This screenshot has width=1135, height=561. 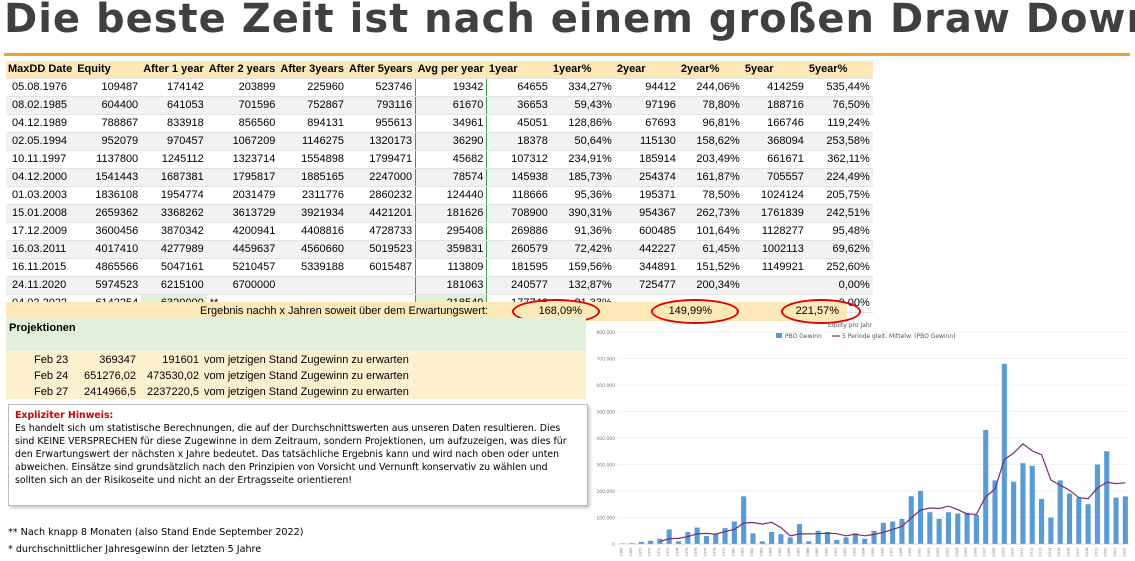 I want to click on table-cell: 2031479, so click(x=242, y=195).